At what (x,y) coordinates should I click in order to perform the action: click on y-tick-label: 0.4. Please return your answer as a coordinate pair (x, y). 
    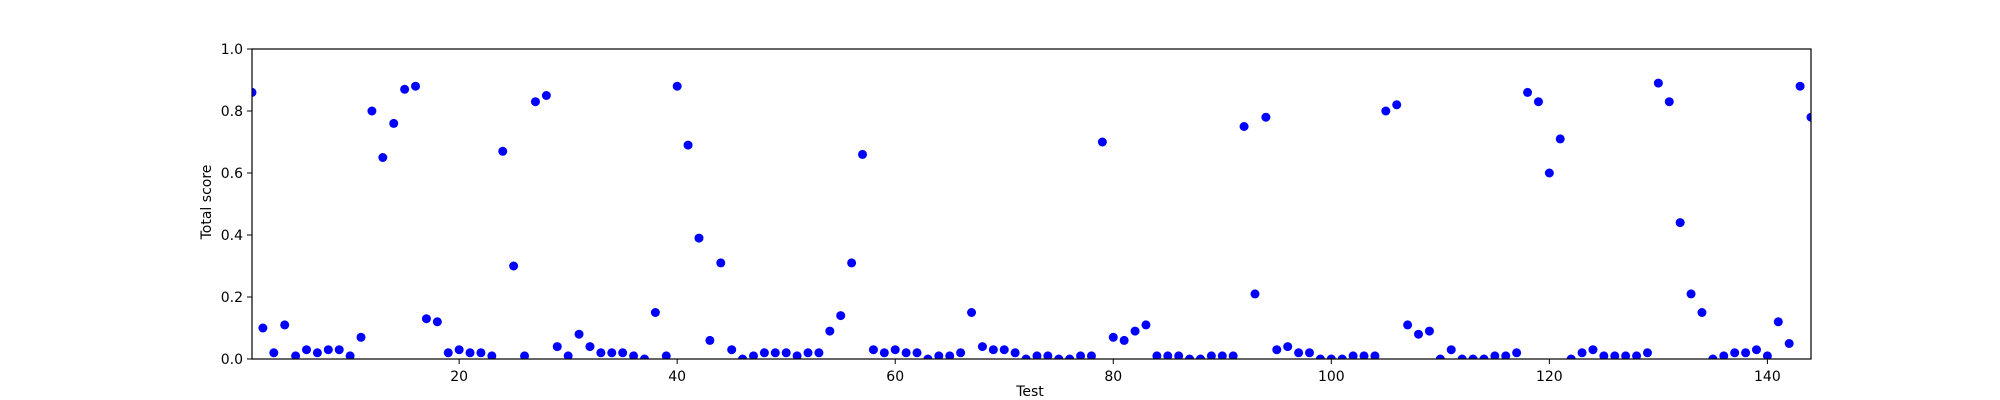
    Looking at the image, I should click on (232, 236).